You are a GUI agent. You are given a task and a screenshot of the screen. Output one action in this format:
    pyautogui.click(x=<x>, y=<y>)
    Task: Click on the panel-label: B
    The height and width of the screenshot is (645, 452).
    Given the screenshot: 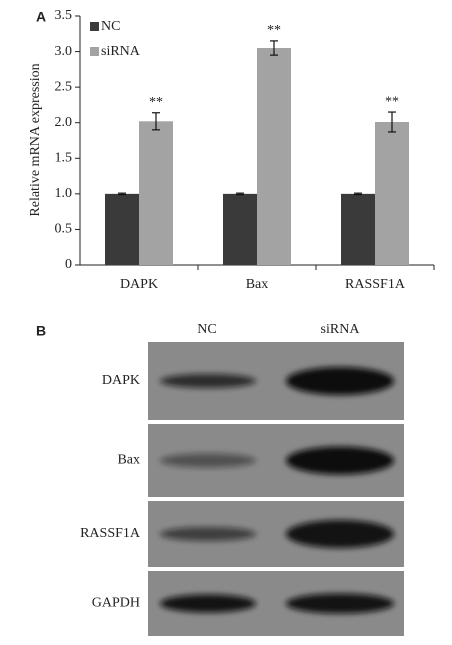 What is the action you would take?
    pyautogui.click(x=41, y=331)
    